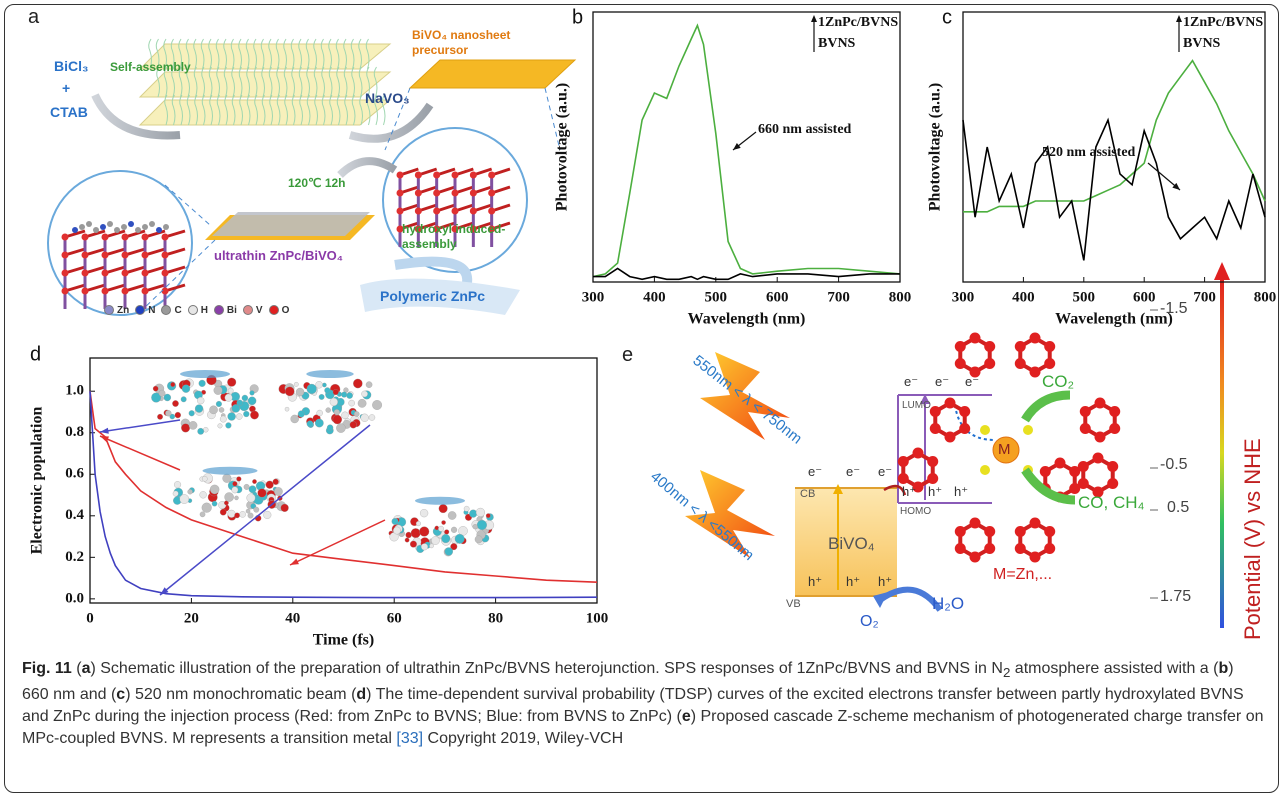 The image size is (1285, 799). Describe the element at coordinates (869, 621) in the screenshot. I see `product: O₂` at that location.